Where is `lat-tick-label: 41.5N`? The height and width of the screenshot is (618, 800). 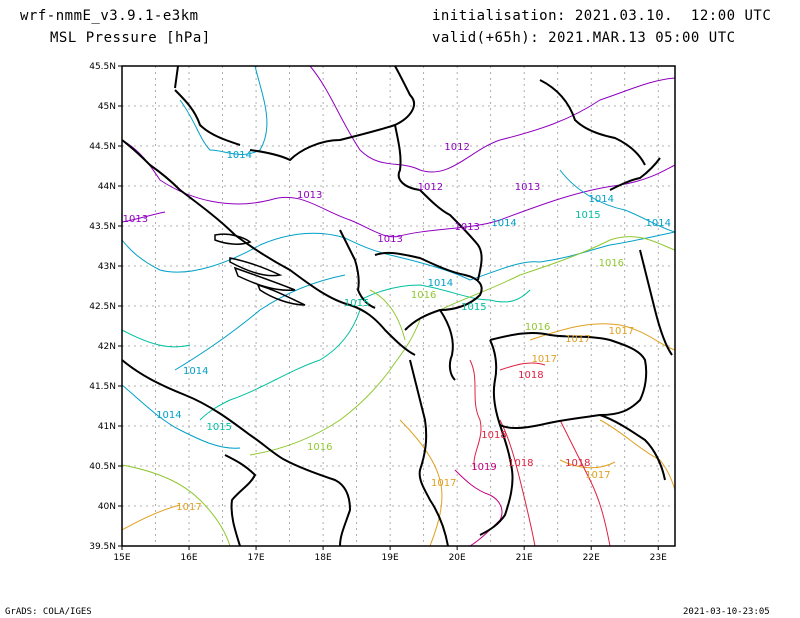
lat-tick-label: 41.5N is located at coordinates (102, 387).